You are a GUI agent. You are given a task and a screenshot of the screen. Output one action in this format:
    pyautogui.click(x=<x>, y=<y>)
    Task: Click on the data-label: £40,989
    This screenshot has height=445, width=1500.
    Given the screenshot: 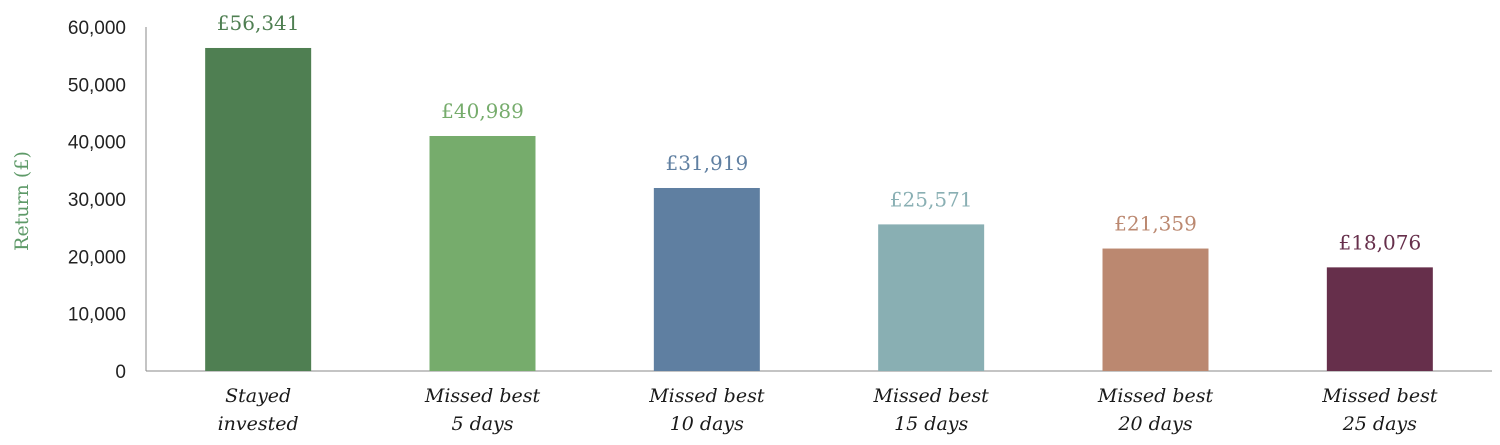 What is the action you would take?
    pyautogui.click(x=482, y=111)
    